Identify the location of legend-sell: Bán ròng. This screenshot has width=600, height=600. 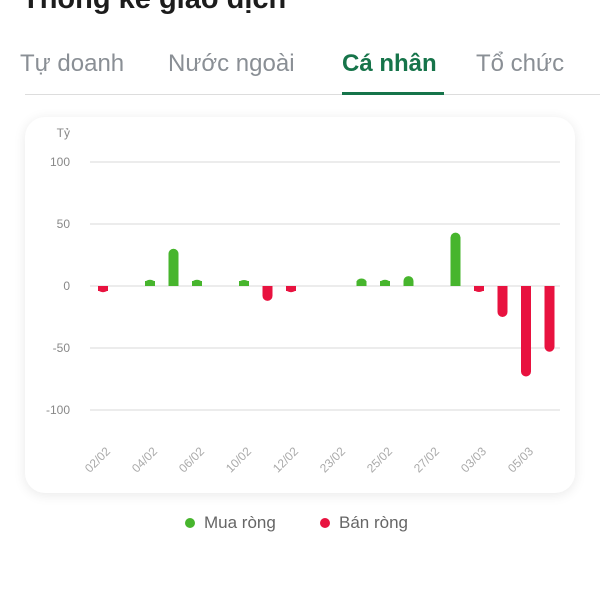
(364, 523).